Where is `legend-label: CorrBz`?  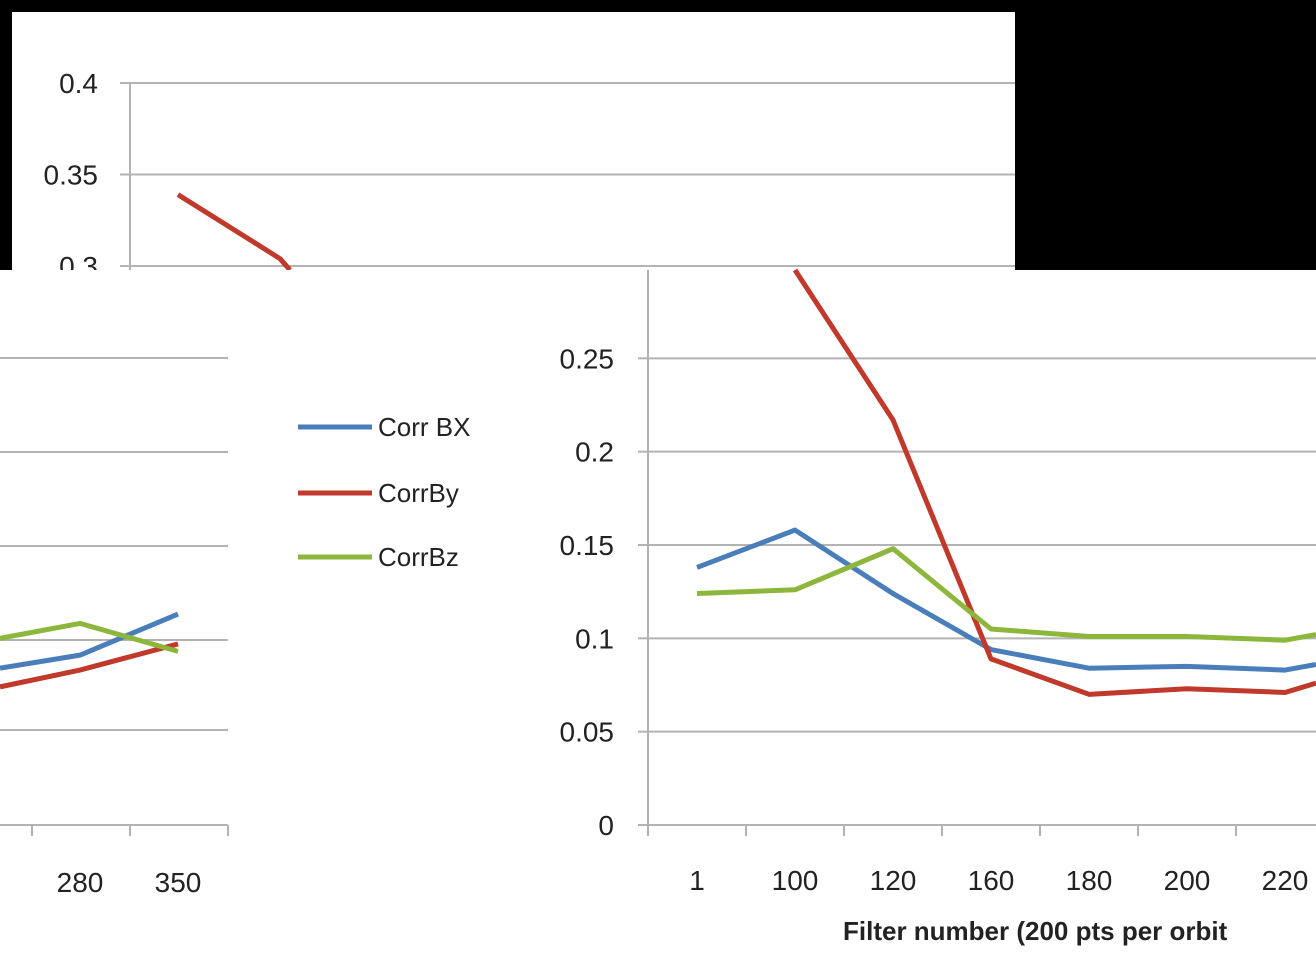
legend-label: CorrBz is located at coordinates (418, 557).